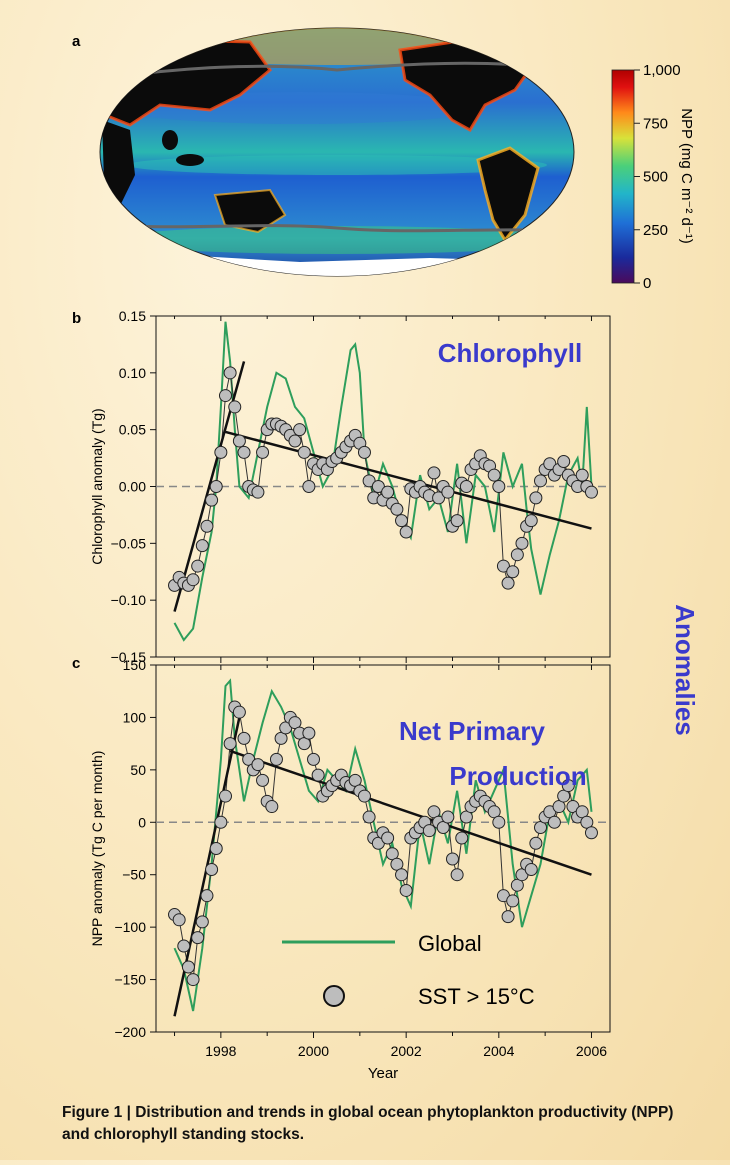 This screenshot has height=1165, width=730. What do you see at coordinates (686, 176) in the screenshot?
I see `colorbar-label: NPP (mg C m⁻² d⁻¹)` at bounding box center [686, 176].